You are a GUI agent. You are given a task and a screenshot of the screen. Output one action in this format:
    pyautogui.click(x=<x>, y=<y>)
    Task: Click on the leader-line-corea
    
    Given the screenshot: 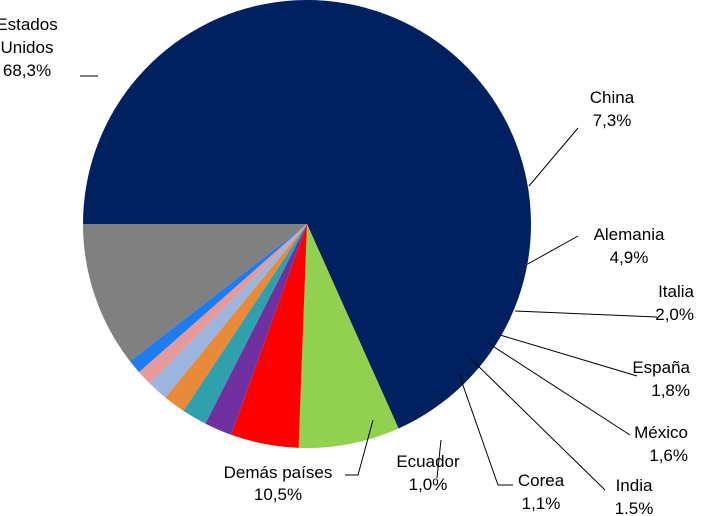 What is the action you would take?
    pyautogui.click(x=485, y=429)
    